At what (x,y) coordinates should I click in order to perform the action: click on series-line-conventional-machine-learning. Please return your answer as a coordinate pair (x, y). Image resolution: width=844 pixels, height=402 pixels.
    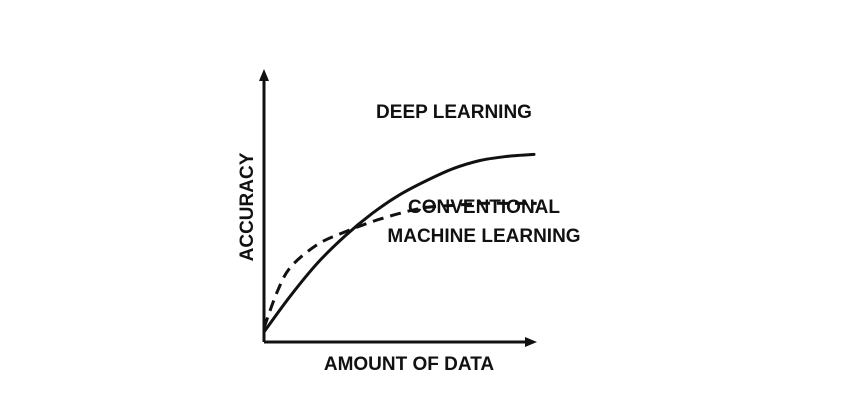
    Looking at the image, I should click on (399, 265).